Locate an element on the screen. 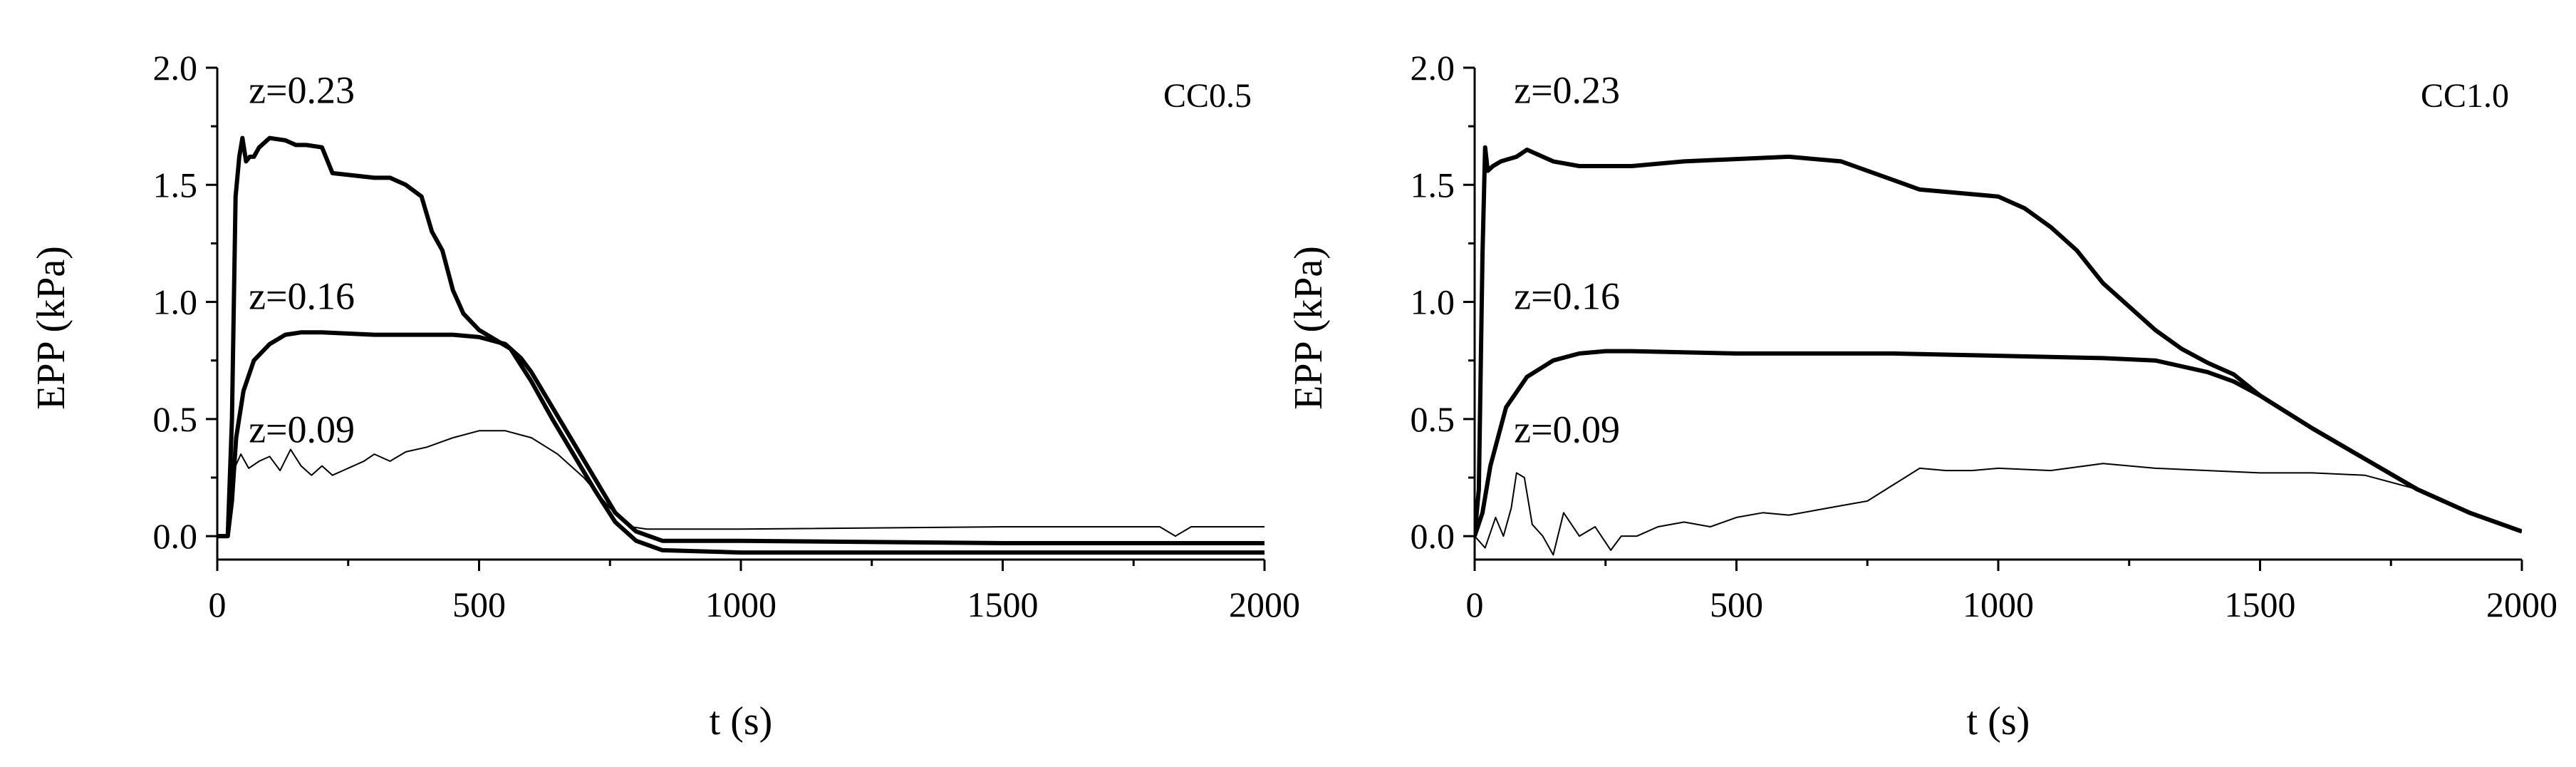 The image size is (2576, 767). panel-label: CC1.0 is located at coordinates (2465, 96).